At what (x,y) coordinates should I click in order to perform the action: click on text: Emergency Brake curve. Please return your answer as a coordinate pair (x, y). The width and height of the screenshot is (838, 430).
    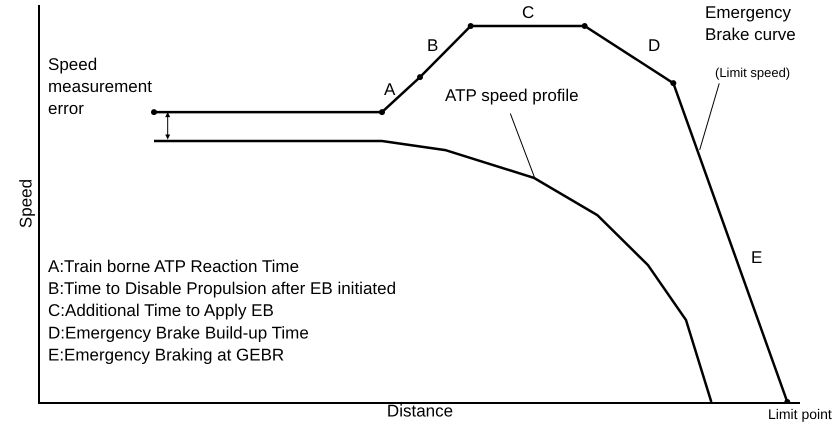
    Looking at the image, I should click on (750, 23).